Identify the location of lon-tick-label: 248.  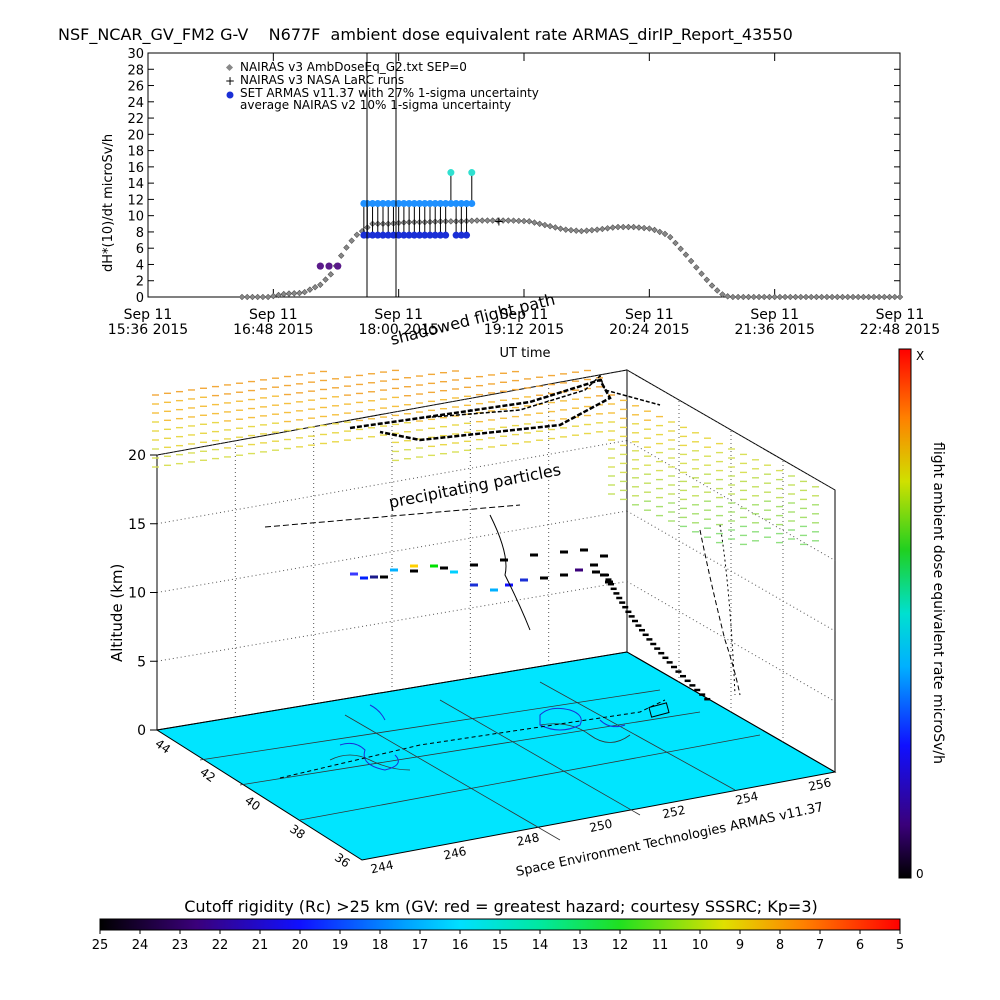
(527, 839).